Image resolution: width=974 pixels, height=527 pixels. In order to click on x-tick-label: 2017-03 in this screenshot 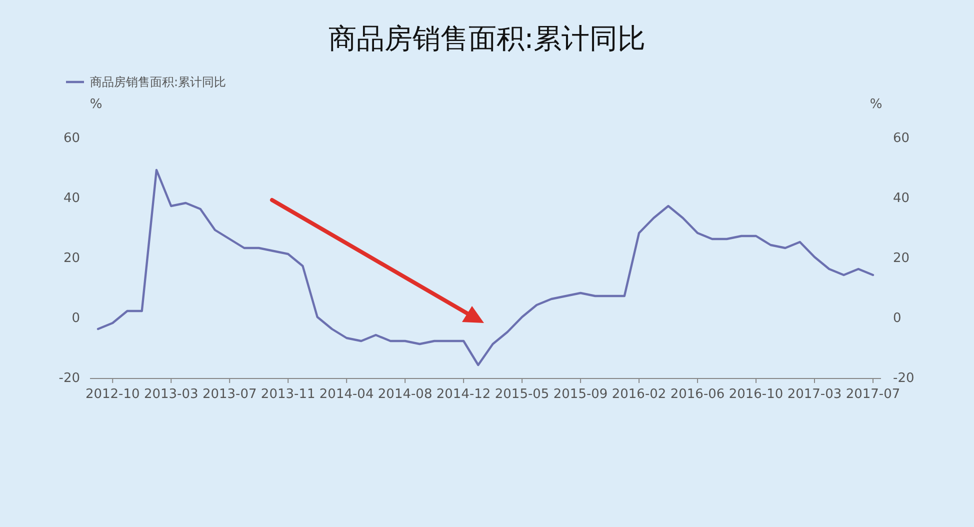, I will do `click(814, 394)`.